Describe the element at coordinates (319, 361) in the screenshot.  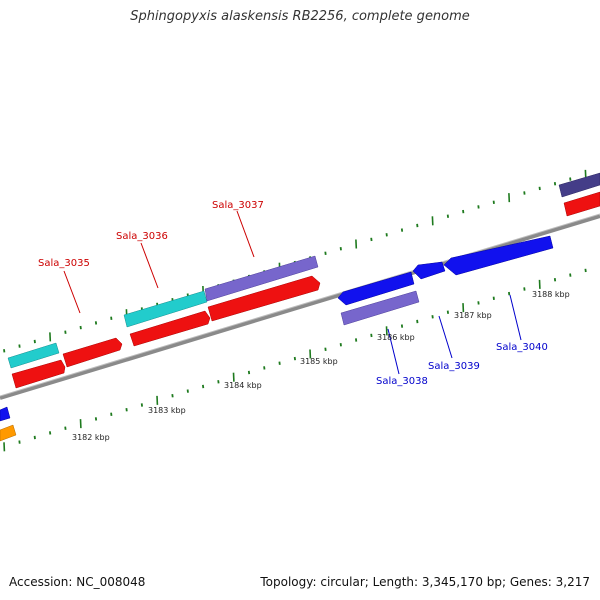
I see `position-label-3185: 3185 kbp` at that location.